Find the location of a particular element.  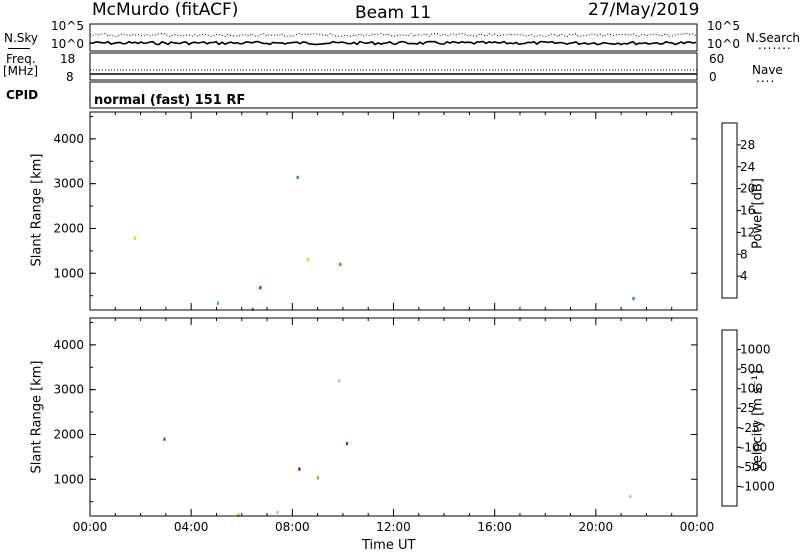

nave-label: Nave is located at coordinates (767, 70).